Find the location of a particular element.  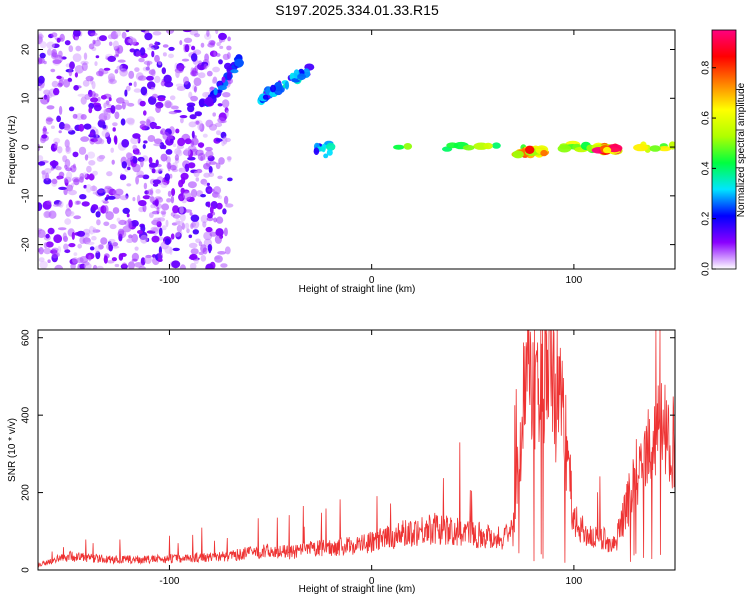

heatmap-feature-carrier-peak is located at coordinates (530, 152).